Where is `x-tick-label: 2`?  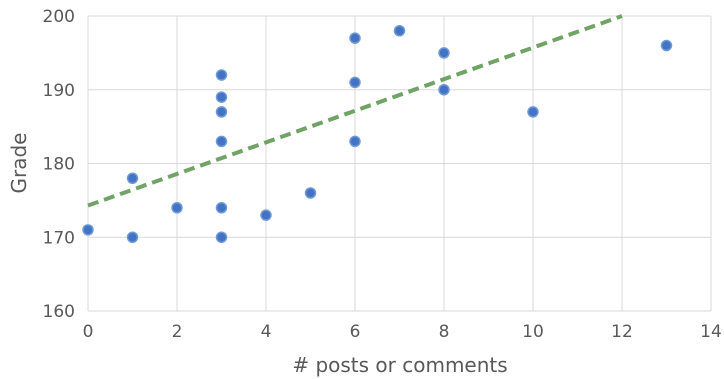
x-tick-label: 2 is located at coordinates (177, 332).